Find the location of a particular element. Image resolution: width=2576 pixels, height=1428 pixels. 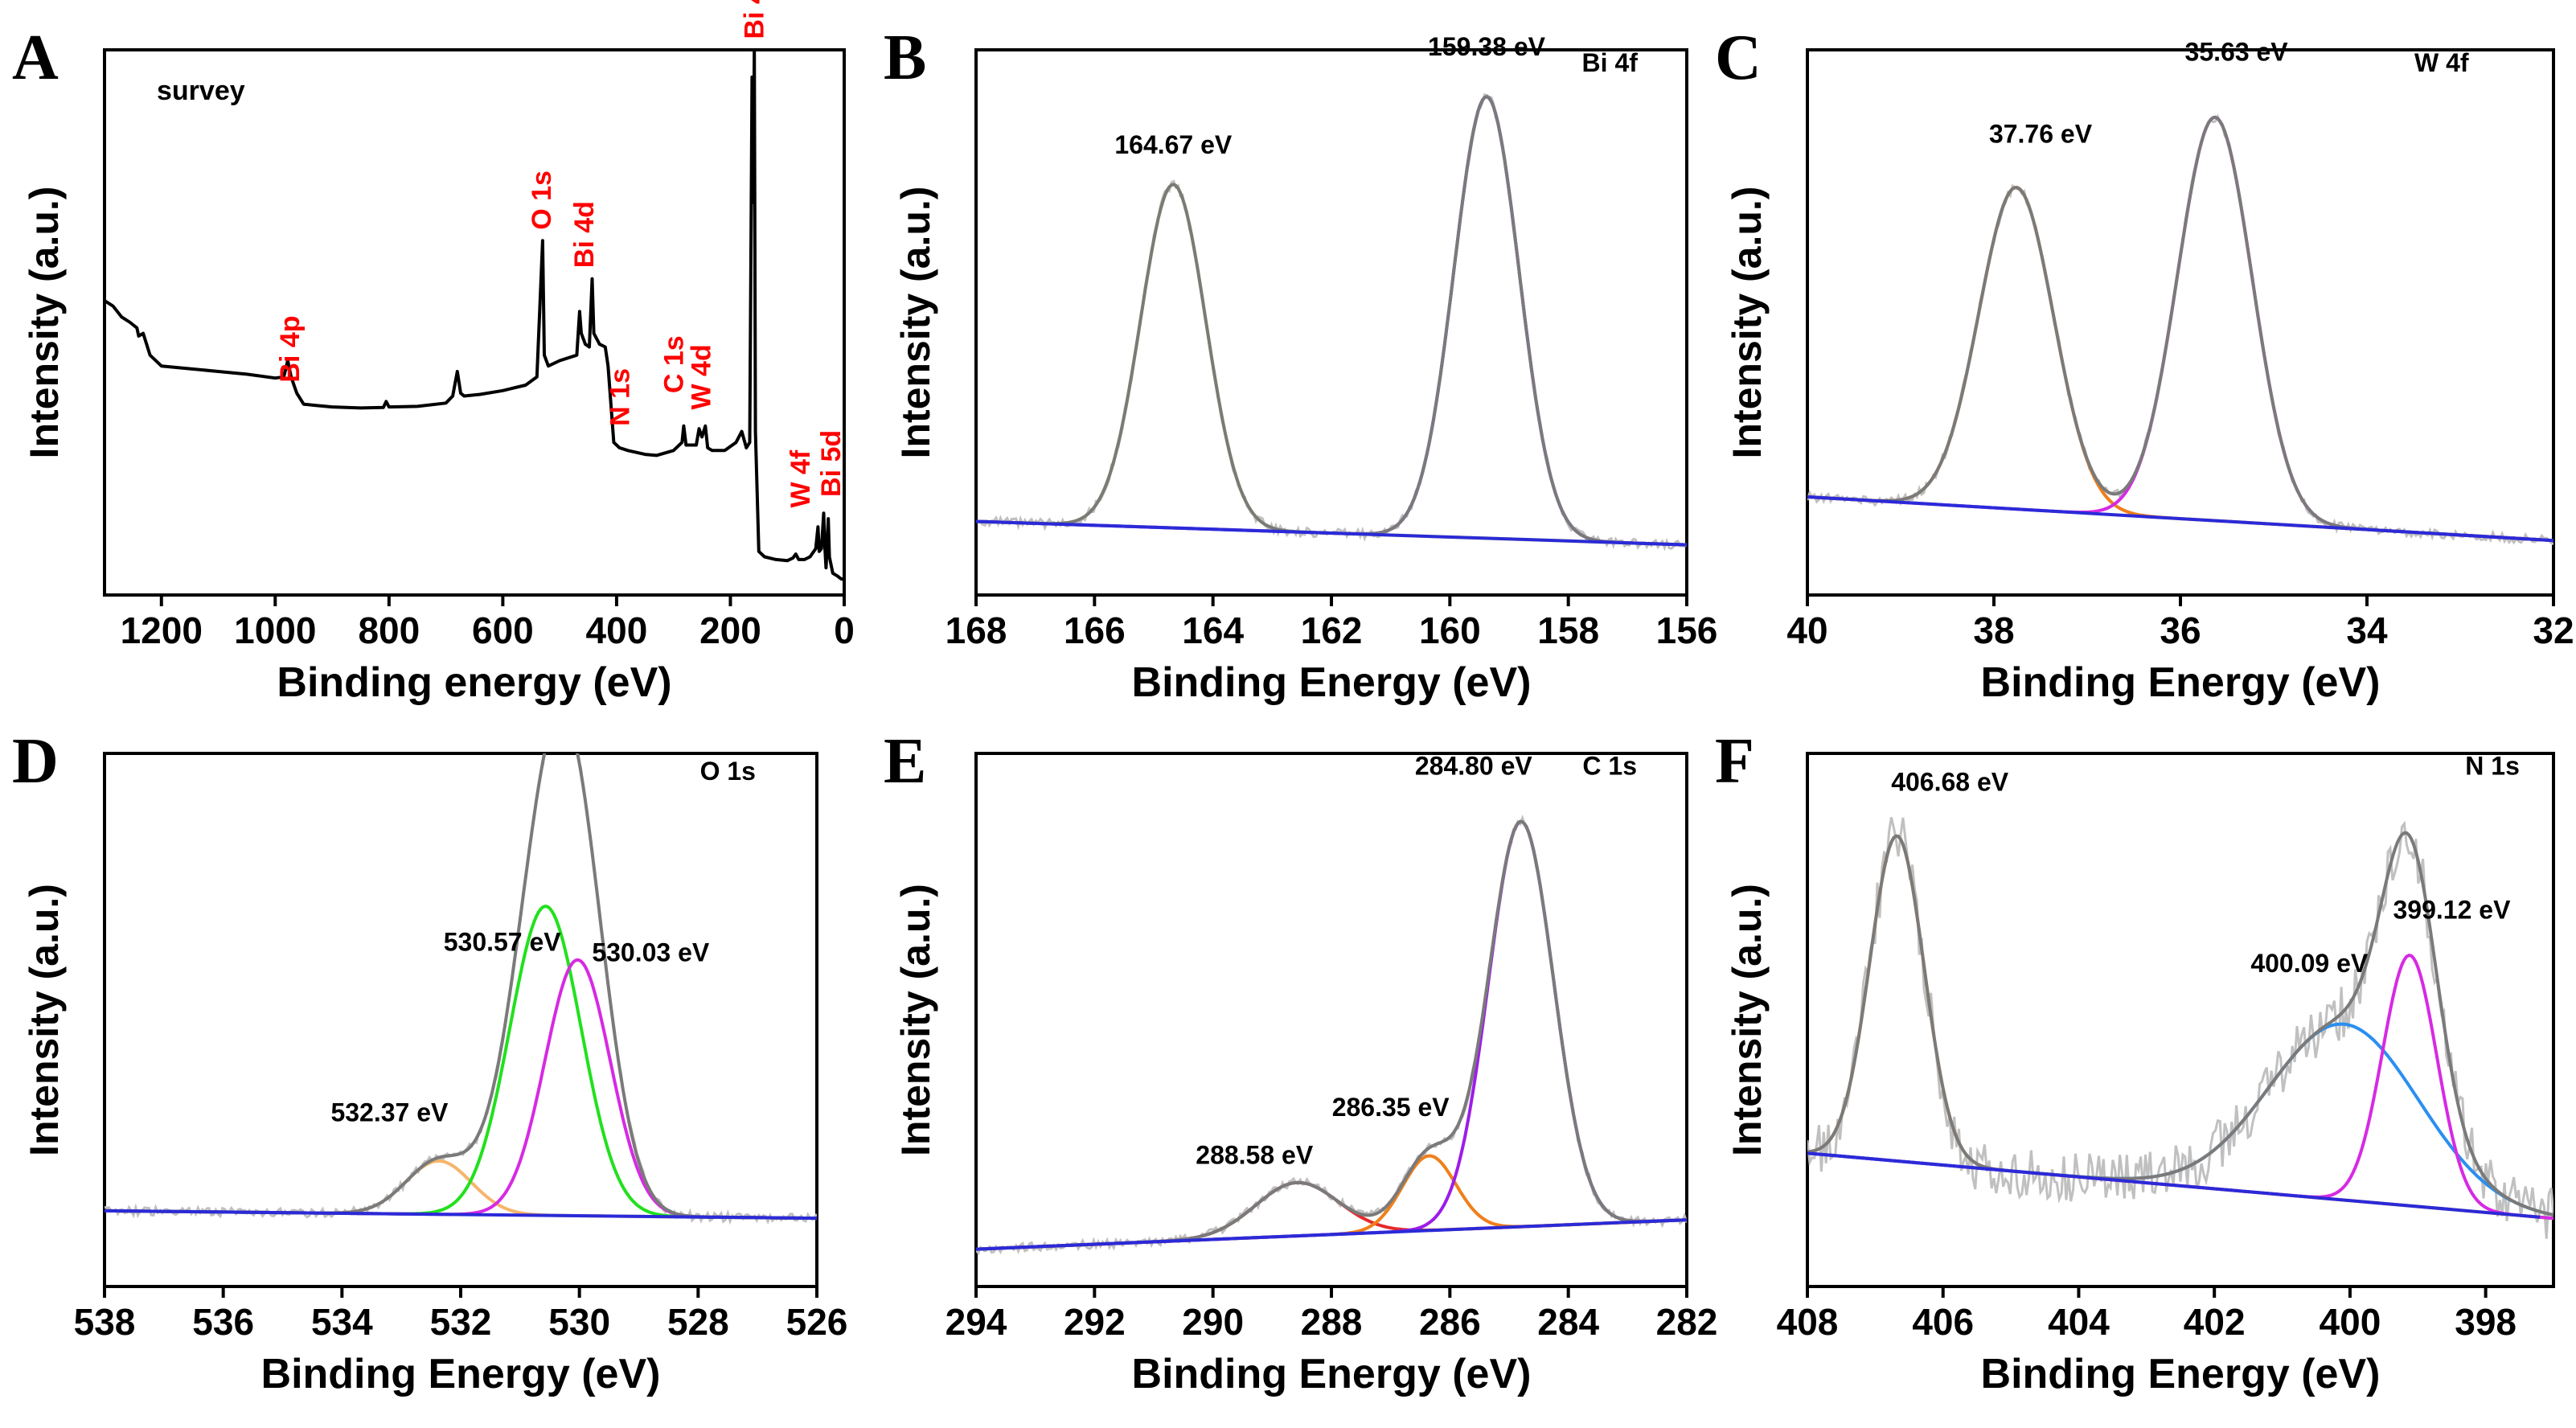

x-tick-label: 294 is located at coordinates (976, 1322).